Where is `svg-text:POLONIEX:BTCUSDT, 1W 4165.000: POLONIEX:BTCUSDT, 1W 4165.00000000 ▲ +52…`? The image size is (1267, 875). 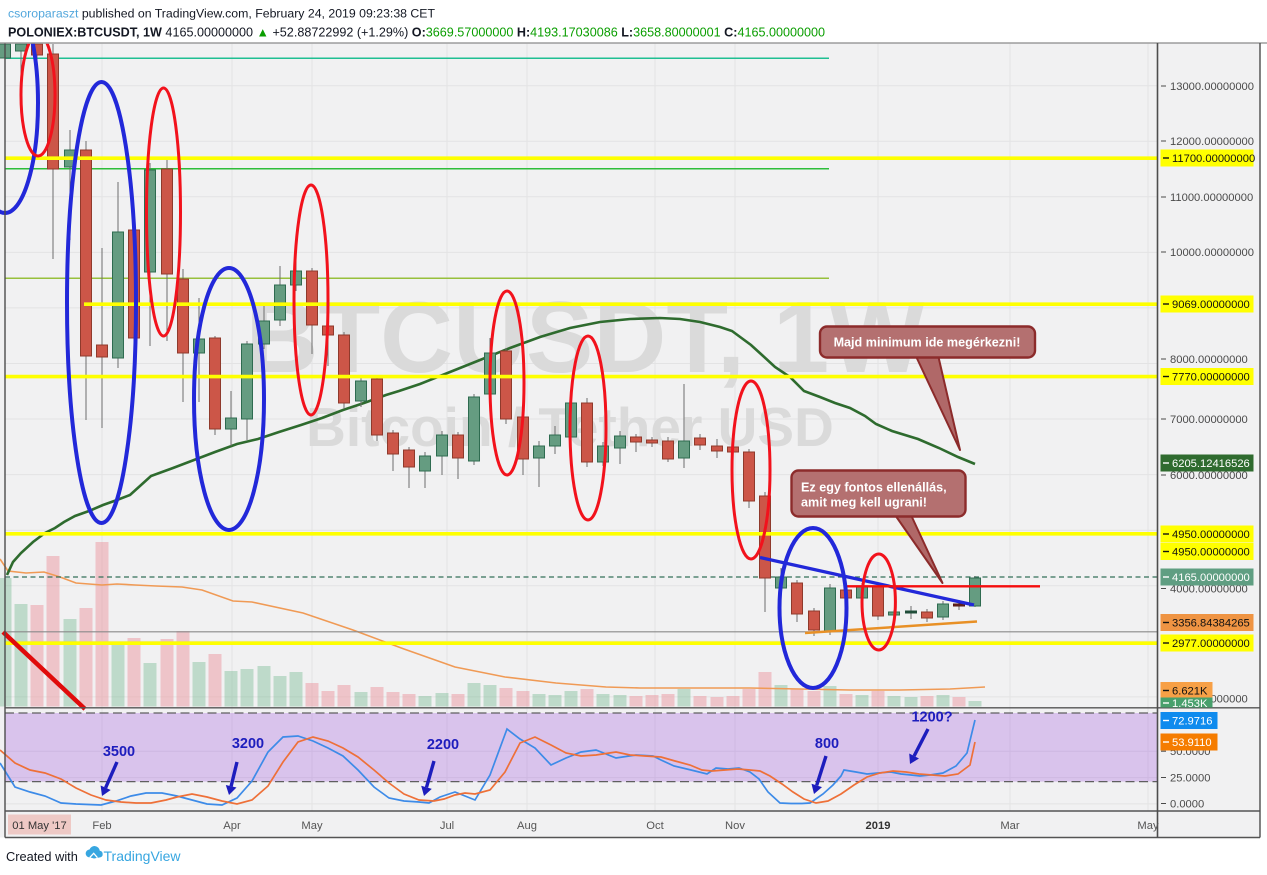 svg-text:POLONIEX:BTCUSDT, 1W 4165.000: POLONIEX:BTCUSDT, 1W 4165.00000000 ▲ +52… is located at coordinates (416, 33).